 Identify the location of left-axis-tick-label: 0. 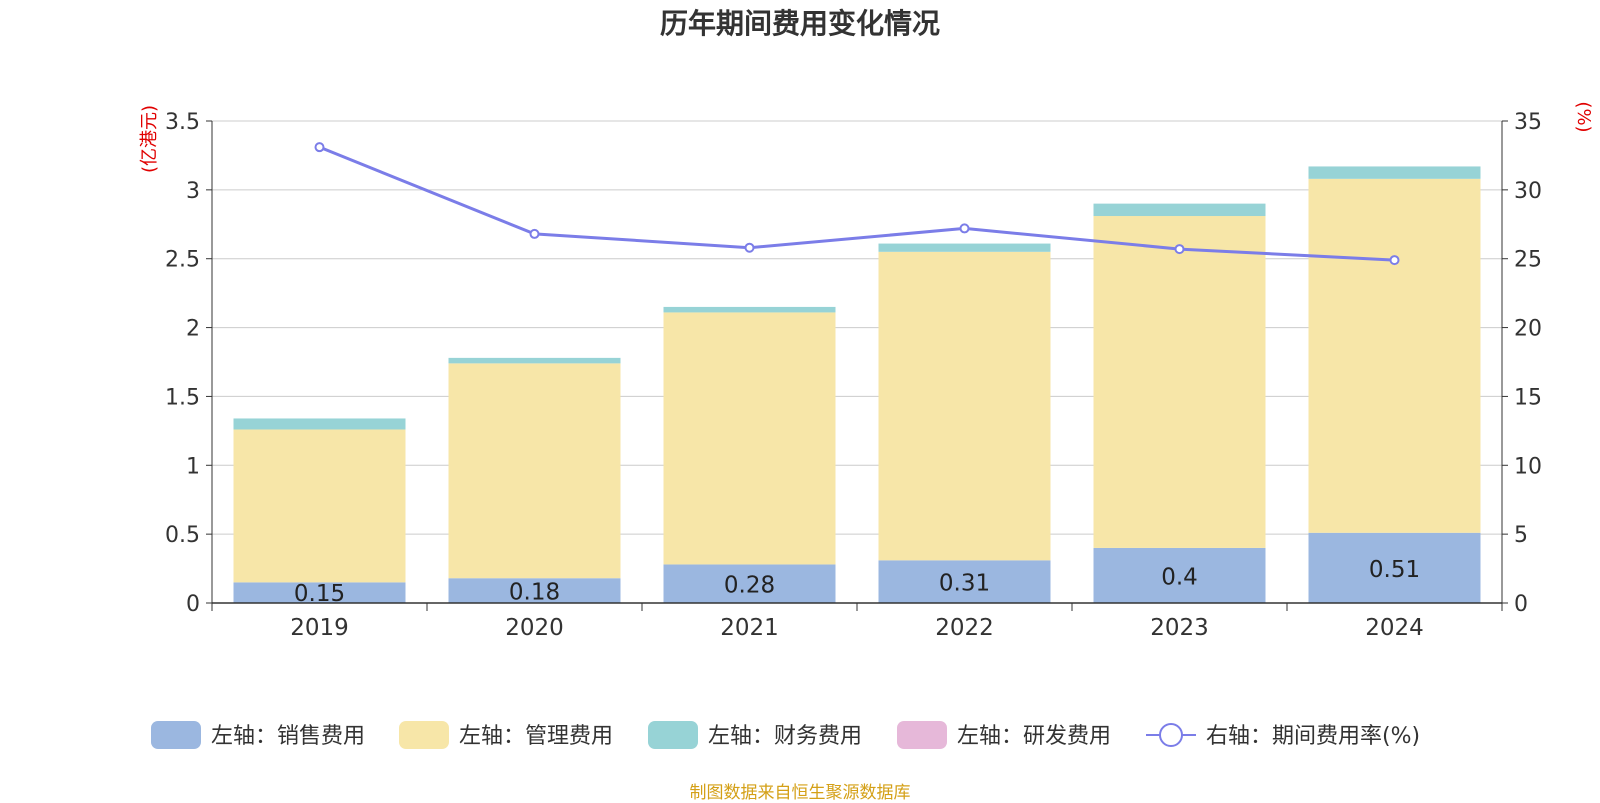
(193, 604).